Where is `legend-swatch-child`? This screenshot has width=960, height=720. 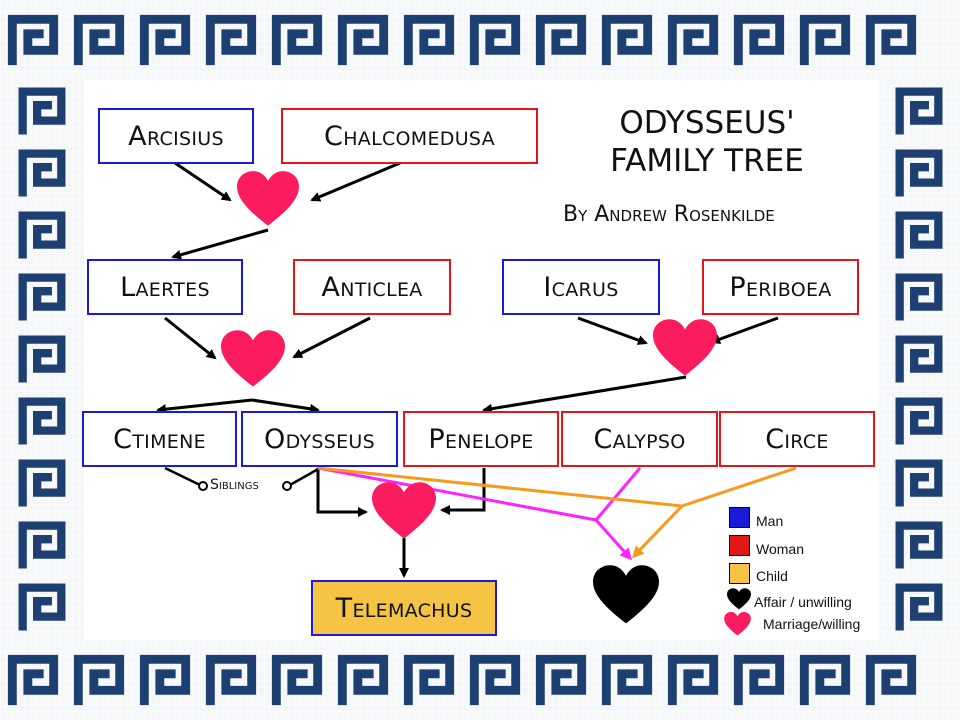
legend-swatch-child is located at coordinates (739, 573).